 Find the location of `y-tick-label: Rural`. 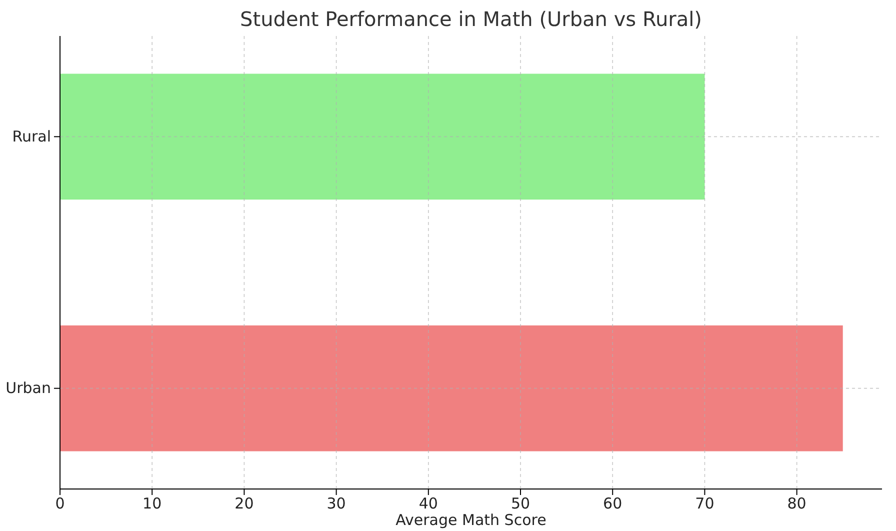

y-tick-label: Rural is located at coordinates (31, 136).